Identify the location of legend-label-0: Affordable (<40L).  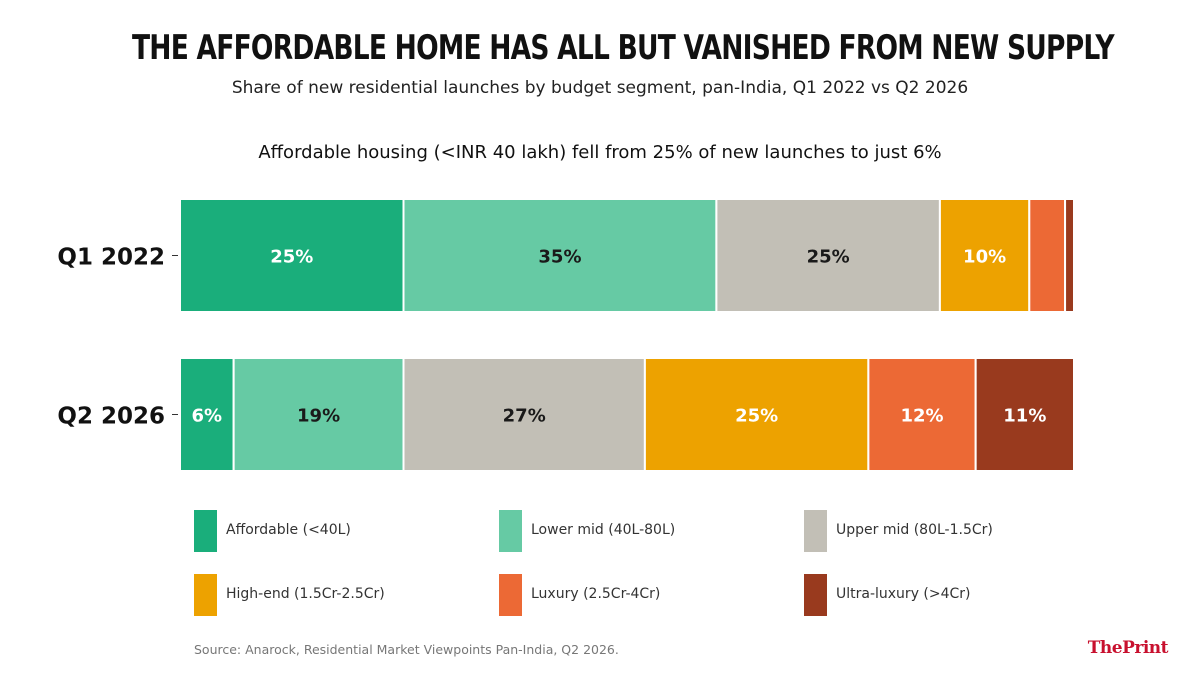
(288, 530).